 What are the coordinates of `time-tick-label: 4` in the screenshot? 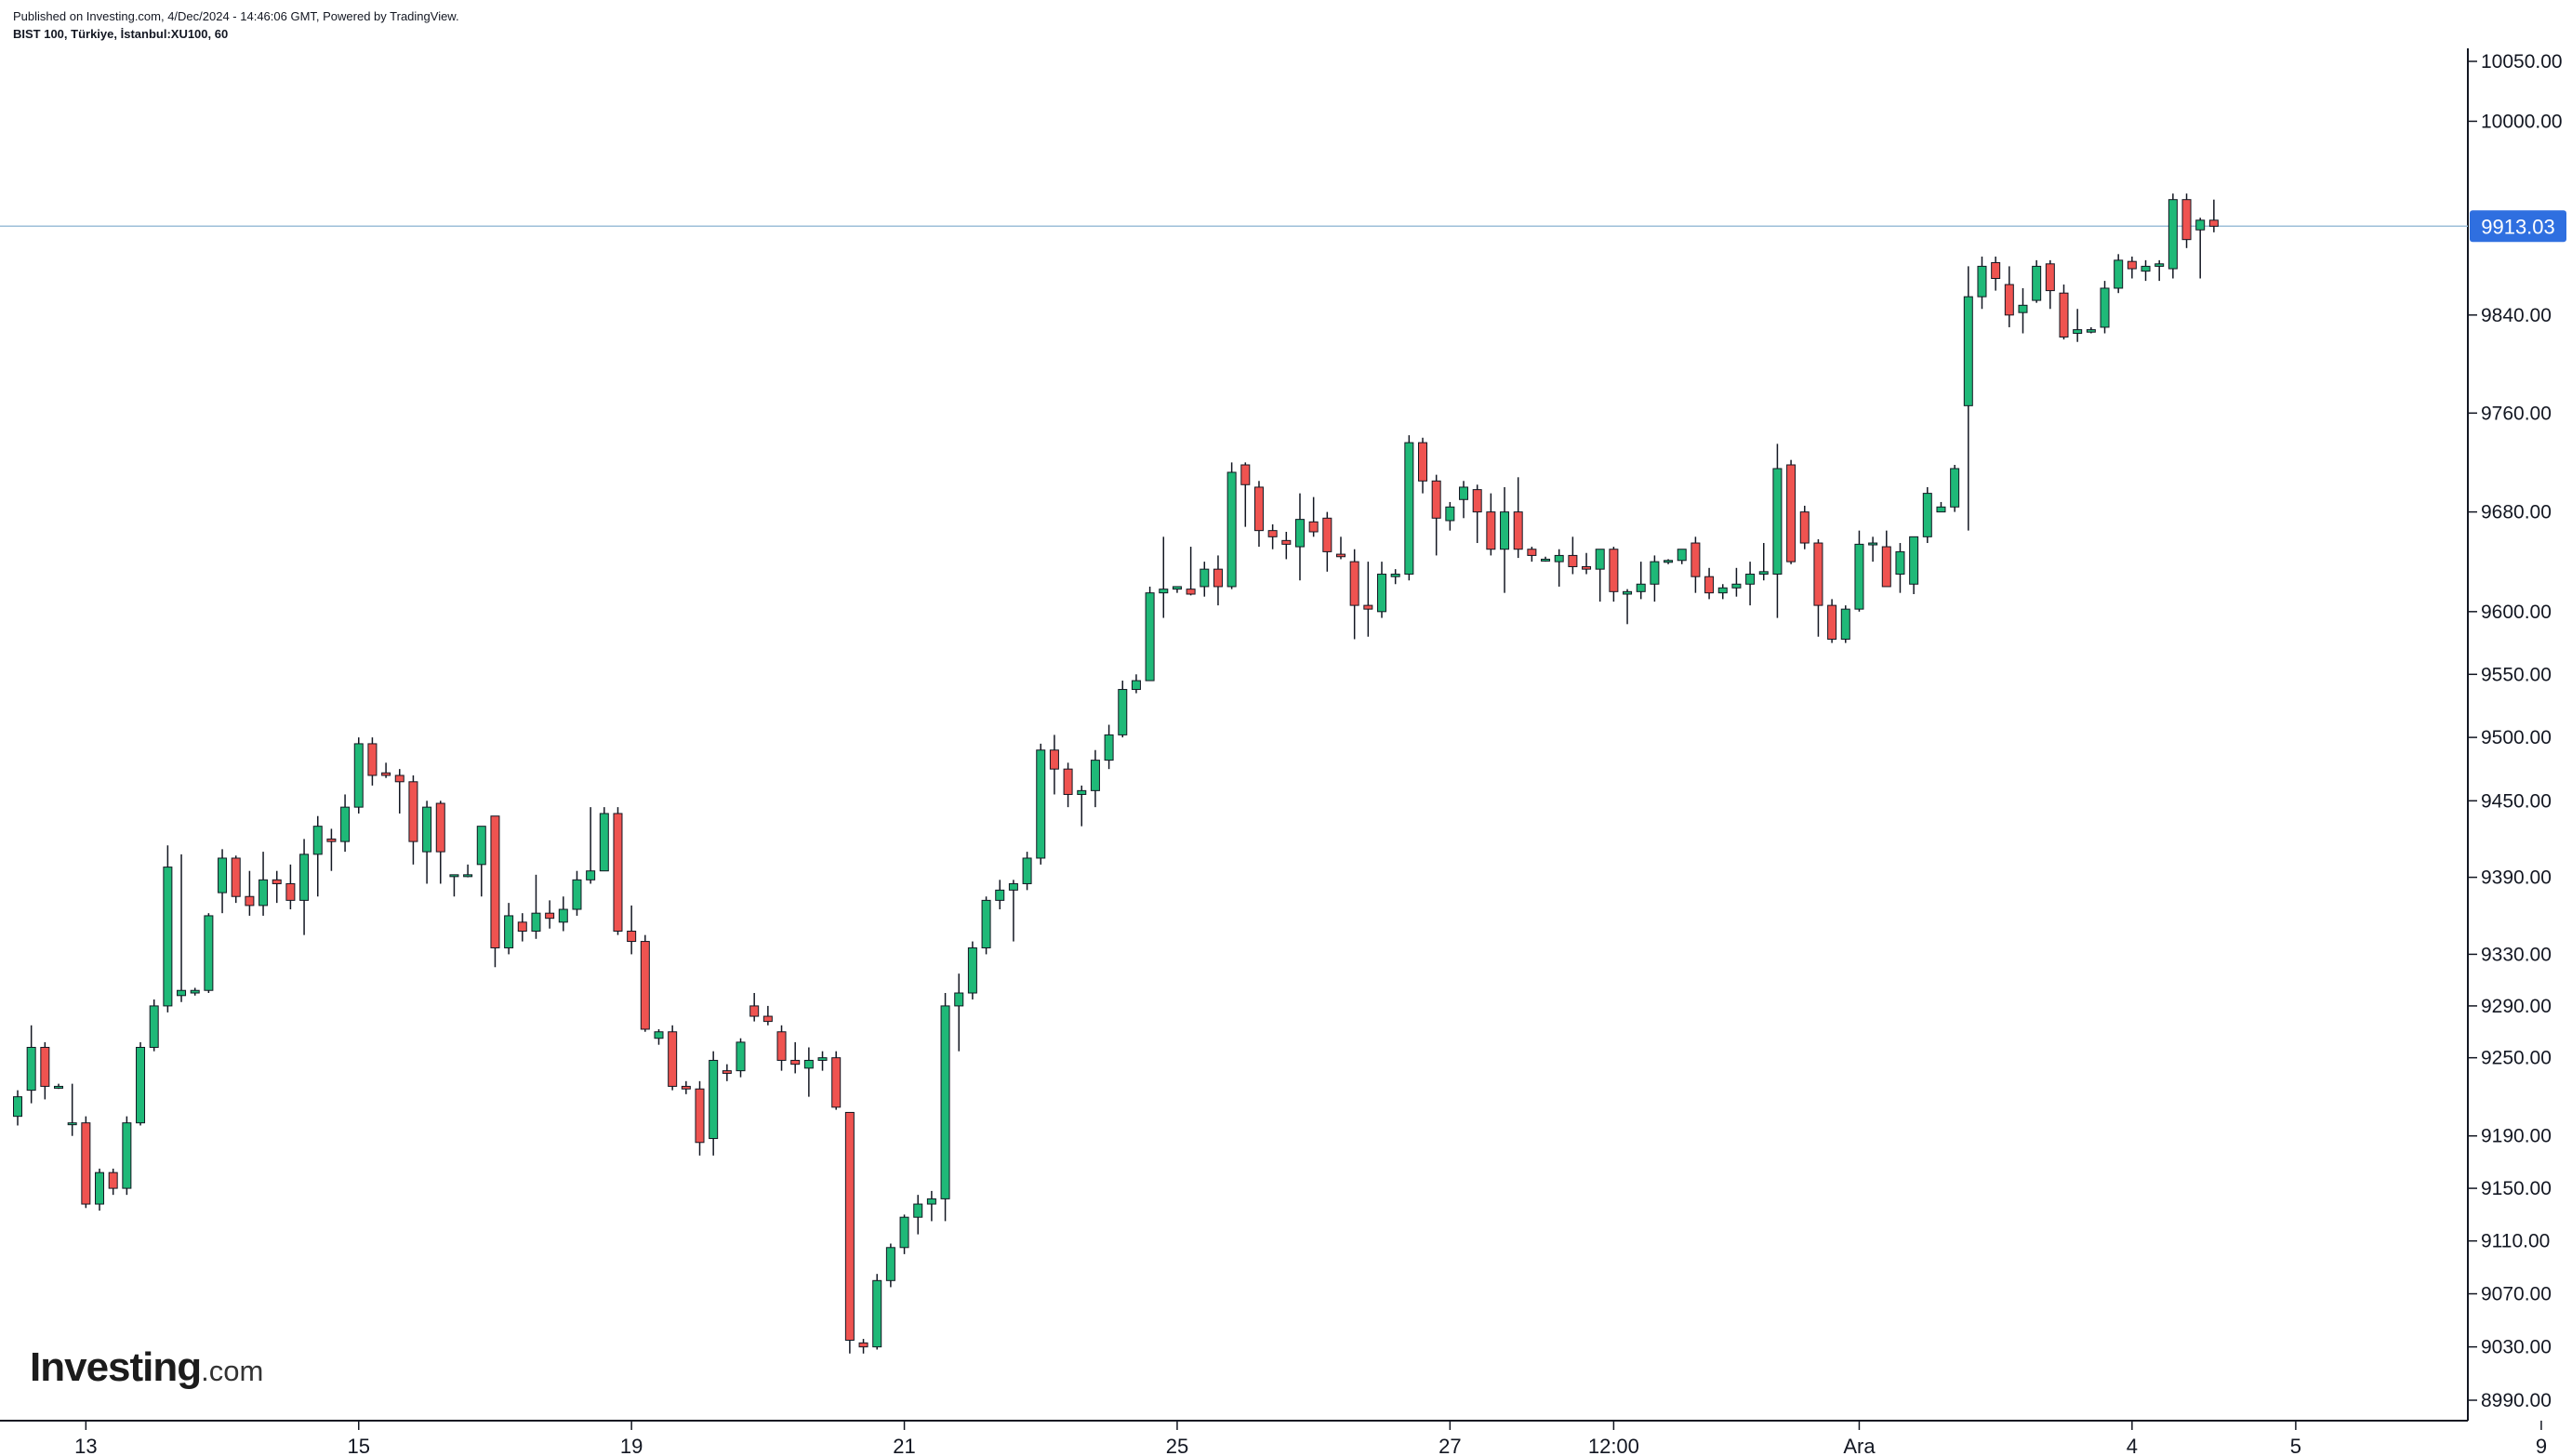 It's located at (2132, 1445).